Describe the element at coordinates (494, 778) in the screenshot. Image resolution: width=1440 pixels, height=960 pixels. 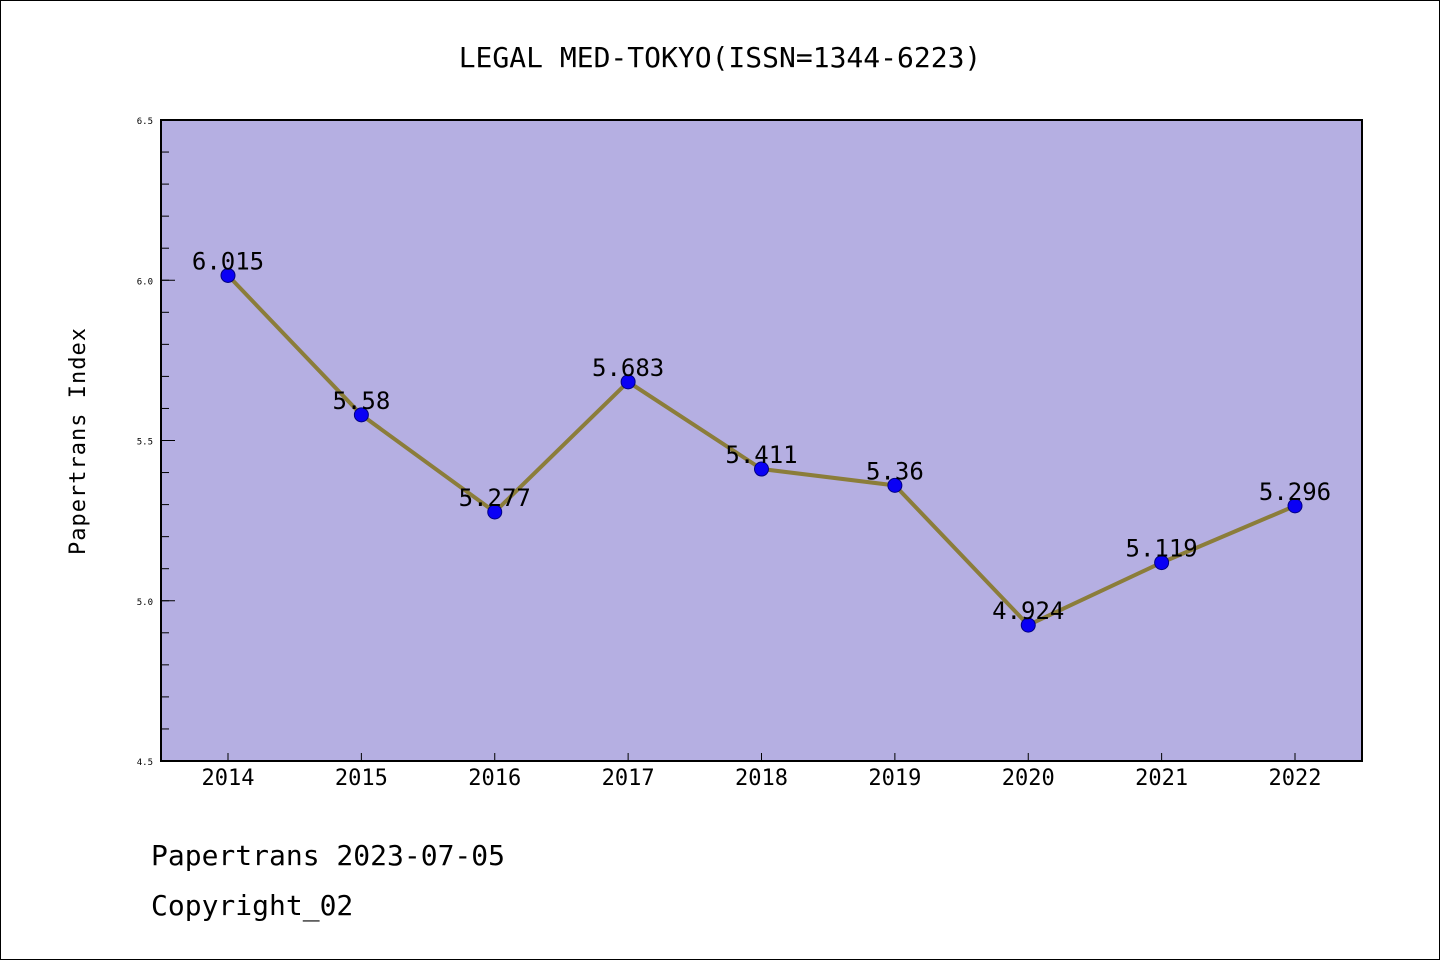
I see `x-tick-label: 2016` at that location.